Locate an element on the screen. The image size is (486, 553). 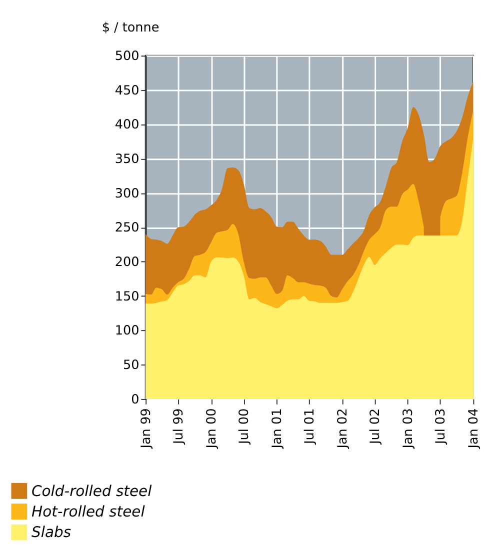
x-tick-label: Jan 04 is located at coordinates (474, 429).